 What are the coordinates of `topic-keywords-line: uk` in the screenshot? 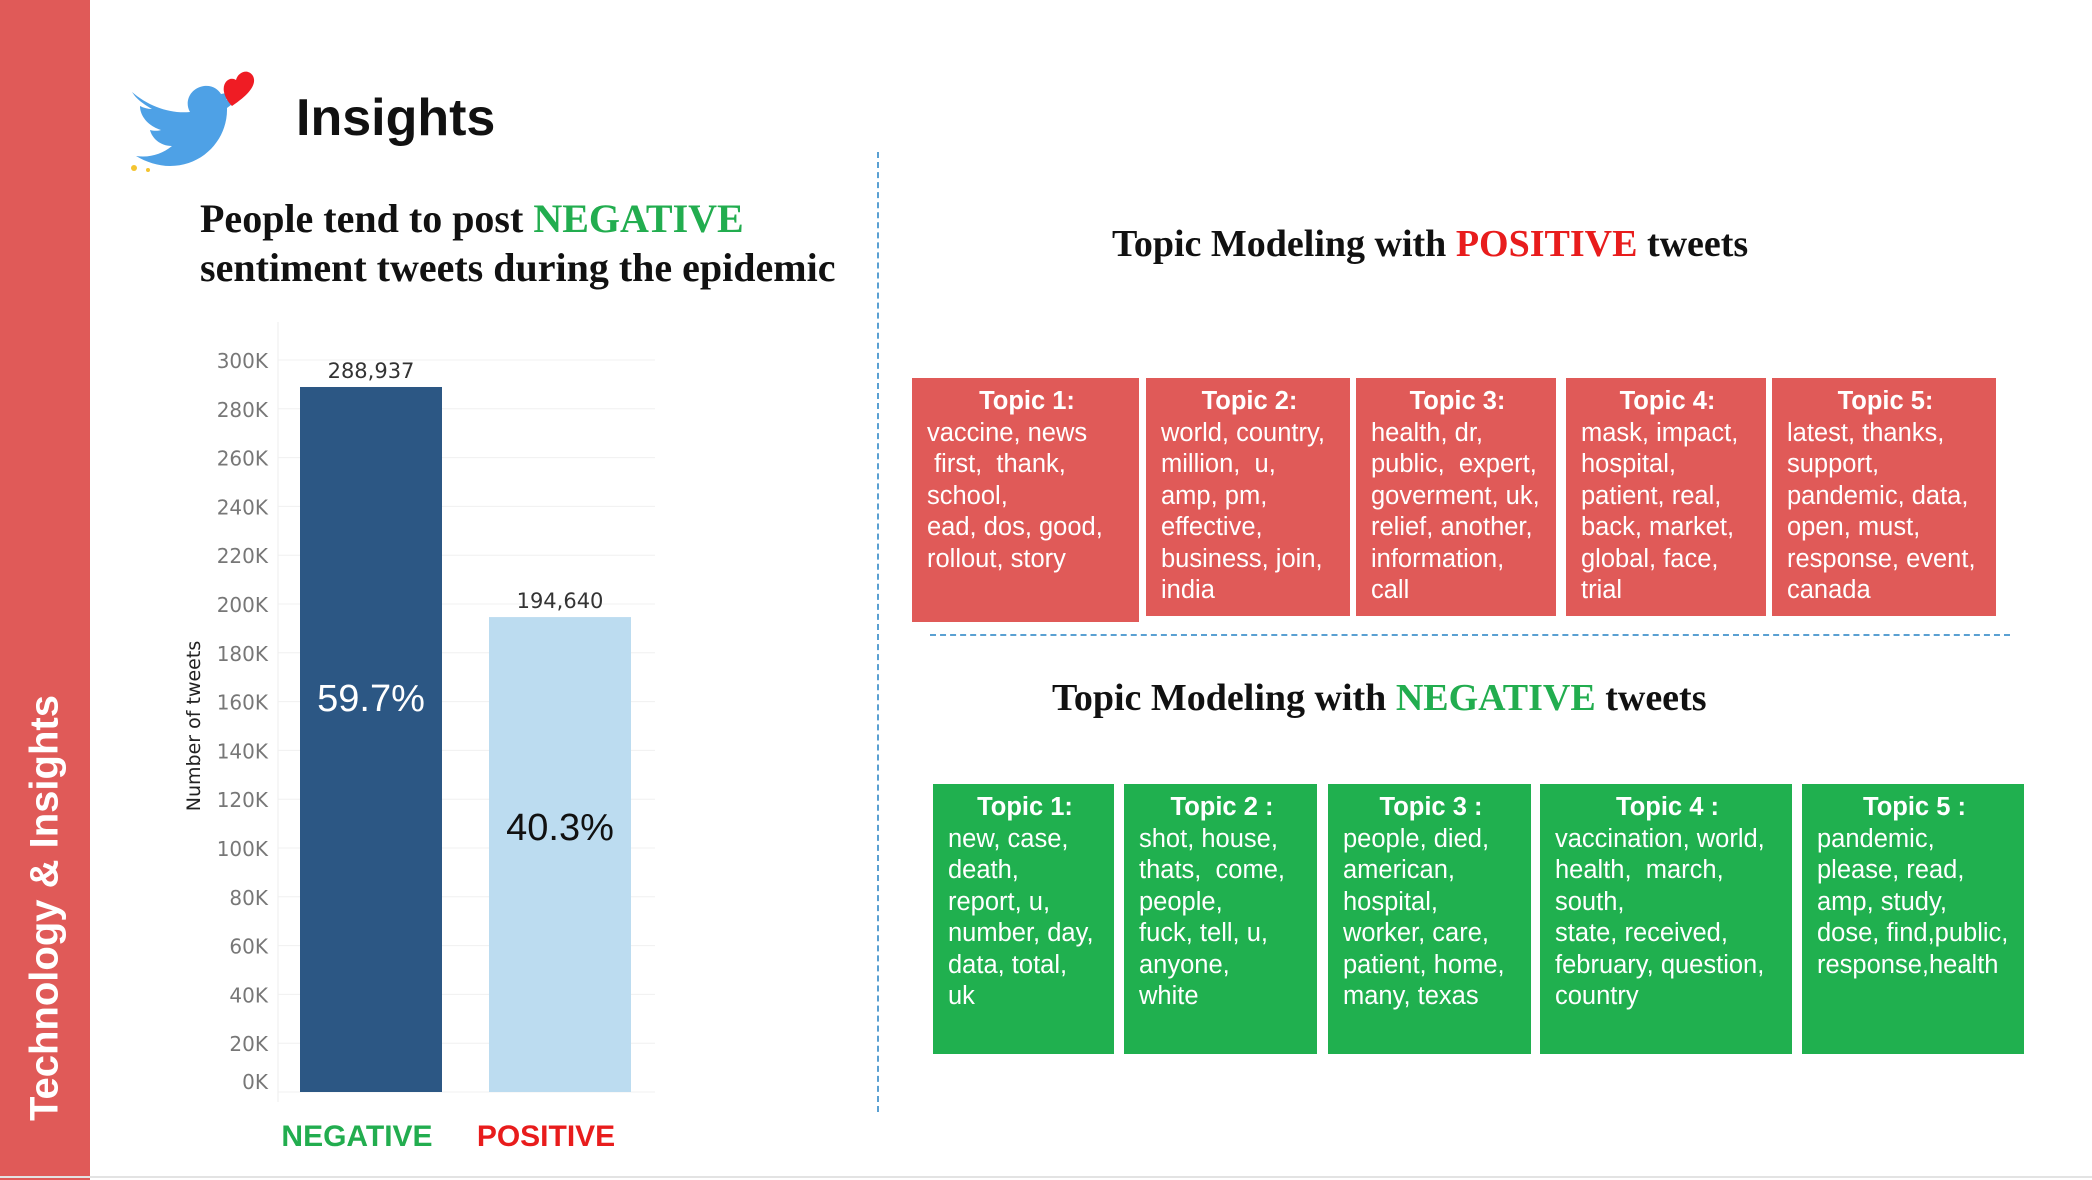 It's located at (961, 996).